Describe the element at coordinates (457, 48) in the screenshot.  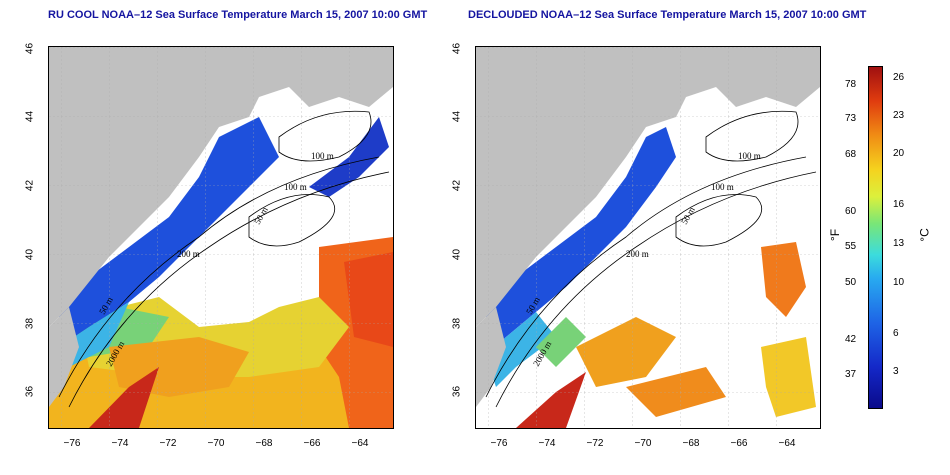
I see `right-lat-tick: 46` at that location.